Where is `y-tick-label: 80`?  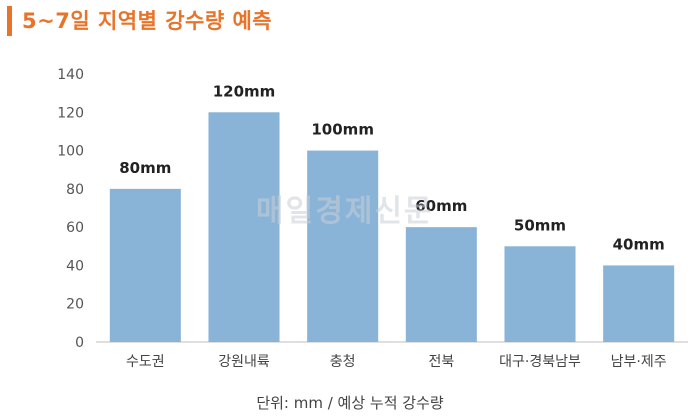
y-tick-label: 80 is located at coordinates (75, 190).